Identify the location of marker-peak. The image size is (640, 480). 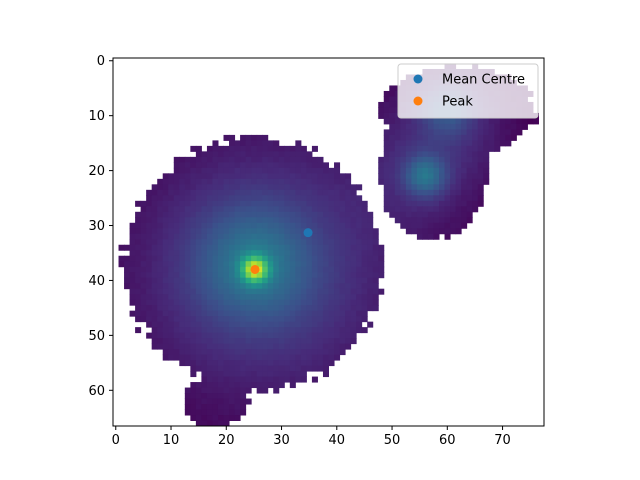
(255, 269).